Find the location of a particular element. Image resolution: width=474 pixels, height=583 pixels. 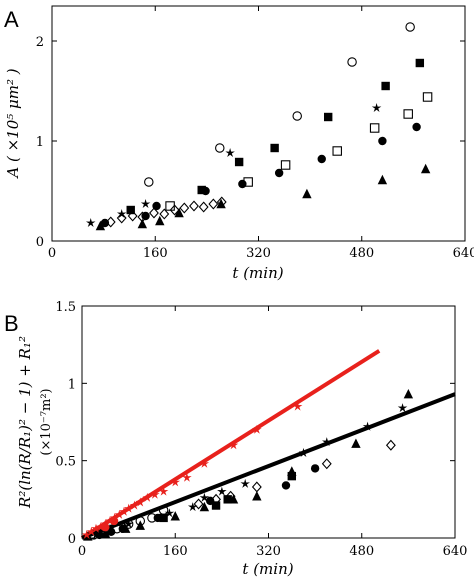

panel-a-xtick-label: 160 is located at coordinates (155, 253).